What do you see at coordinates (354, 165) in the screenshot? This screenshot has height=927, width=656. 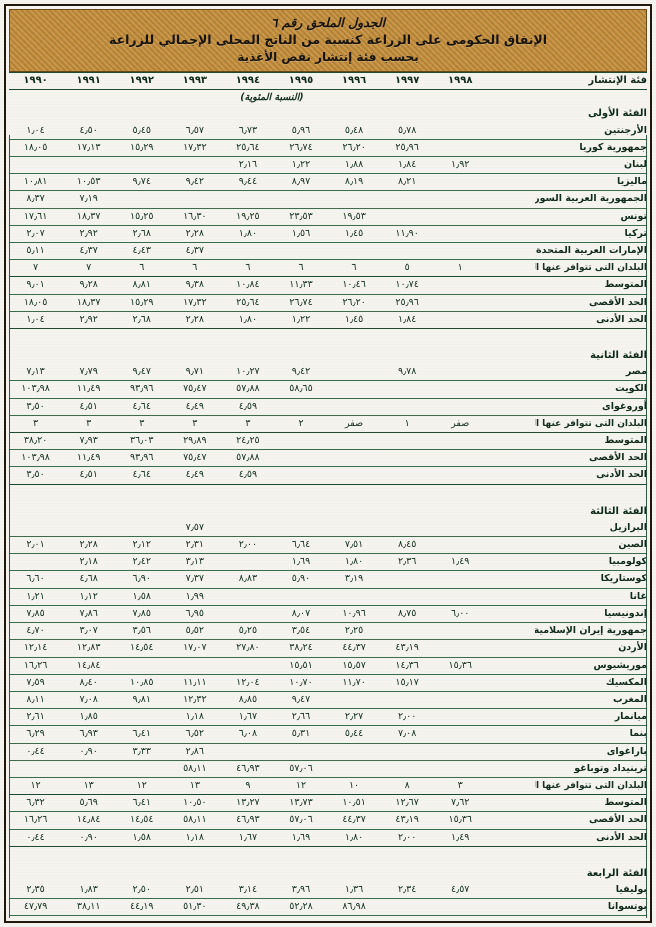 I see `cell-١٩٩٦: ١٫٨٨` at bounding box center [354, 165].